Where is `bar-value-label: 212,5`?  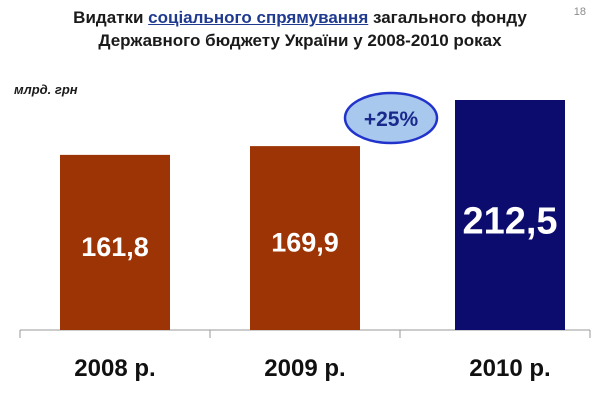 bar-value-label: 212,5 is located at coordinates (509, 222).